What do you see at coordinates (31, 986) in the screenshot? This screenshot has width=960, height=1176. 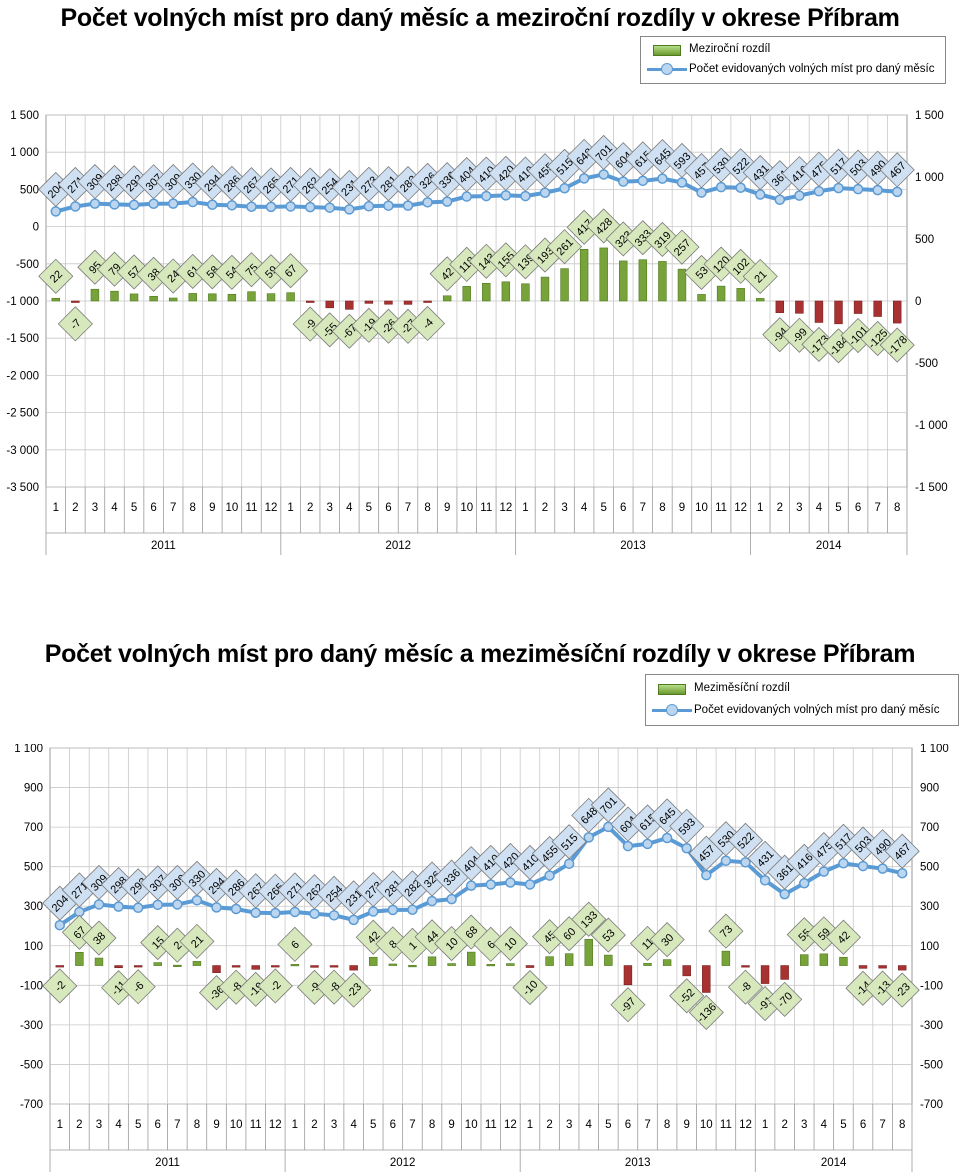 I see `left-tick-label: -100` at bounding box center [31, 986].